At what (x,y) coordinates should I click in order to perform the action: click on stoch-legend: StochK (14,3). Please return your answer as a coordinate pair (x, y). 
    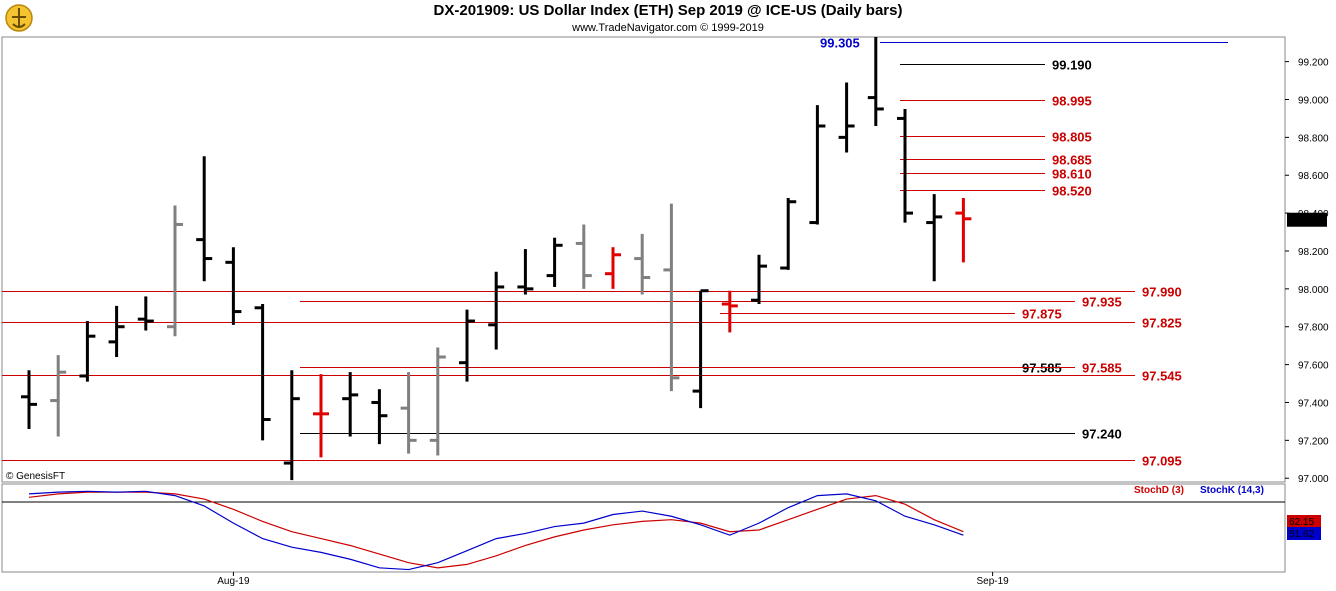
    Looking at the image, I should click on (1232, 490).